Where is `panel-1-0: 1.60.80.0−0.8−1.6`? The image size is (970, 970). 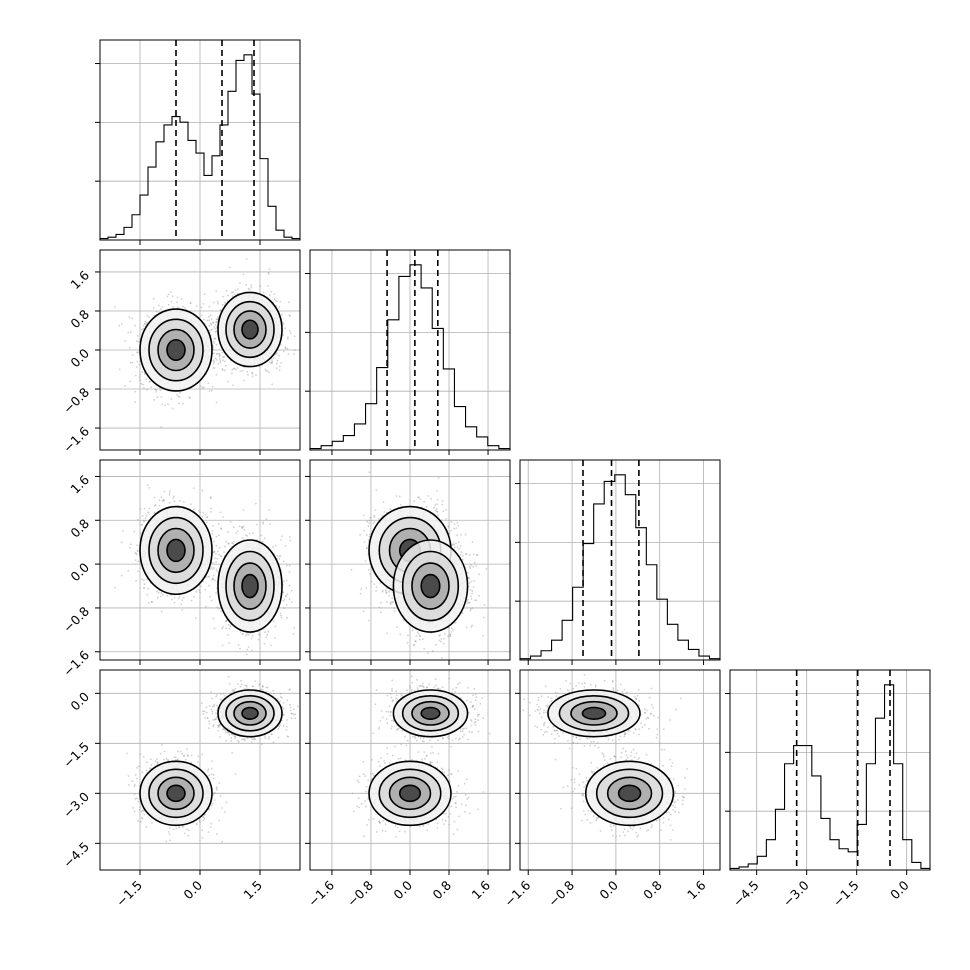
panel-1-0: 1.60.80.0−0.8−1.6 is located at coordinates (180, 352).